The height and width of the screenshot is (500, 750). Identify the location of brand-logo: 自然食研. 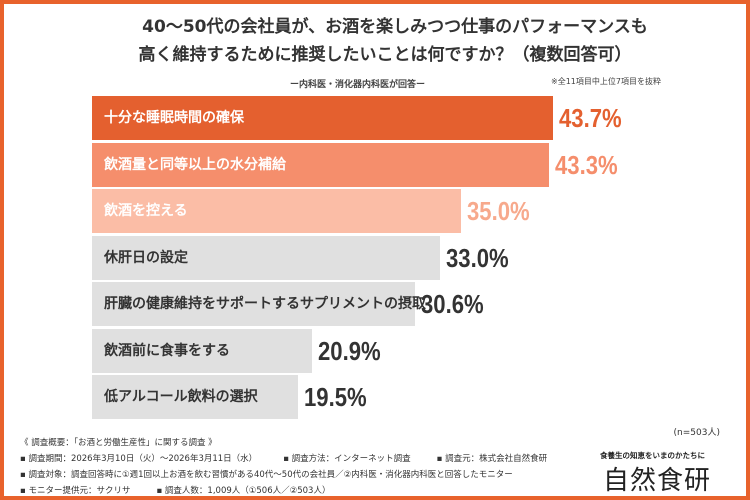
(657, 481).